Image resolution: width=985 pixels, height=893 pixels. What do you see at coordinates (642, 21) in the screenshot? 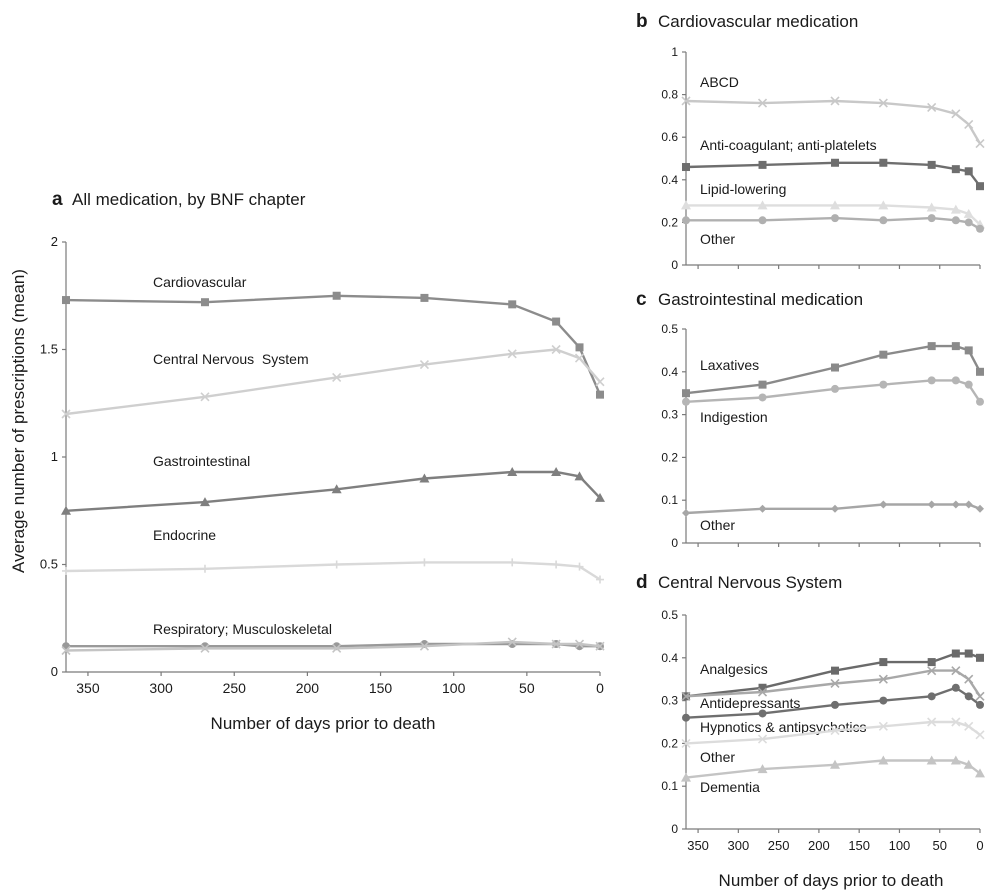
I see `panel-b-letter: b` at bounding box center [642, 21].